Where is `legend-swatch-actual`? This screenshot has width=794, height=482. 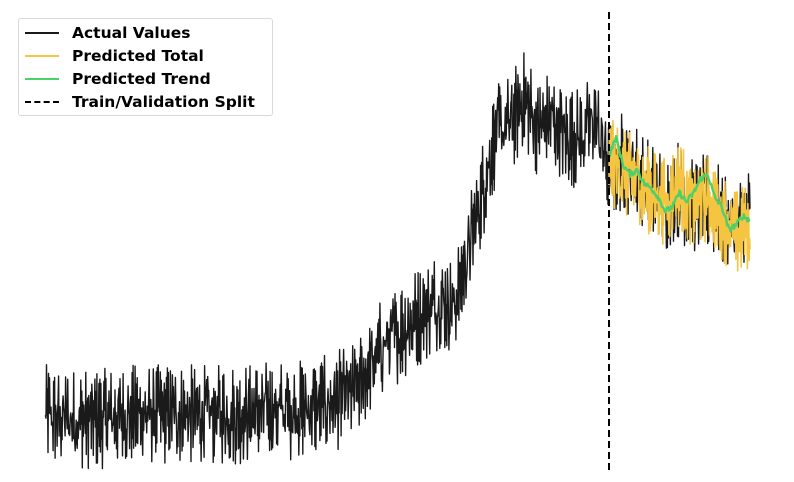
legend-swatch-actual is located at coordinates (42, 33).